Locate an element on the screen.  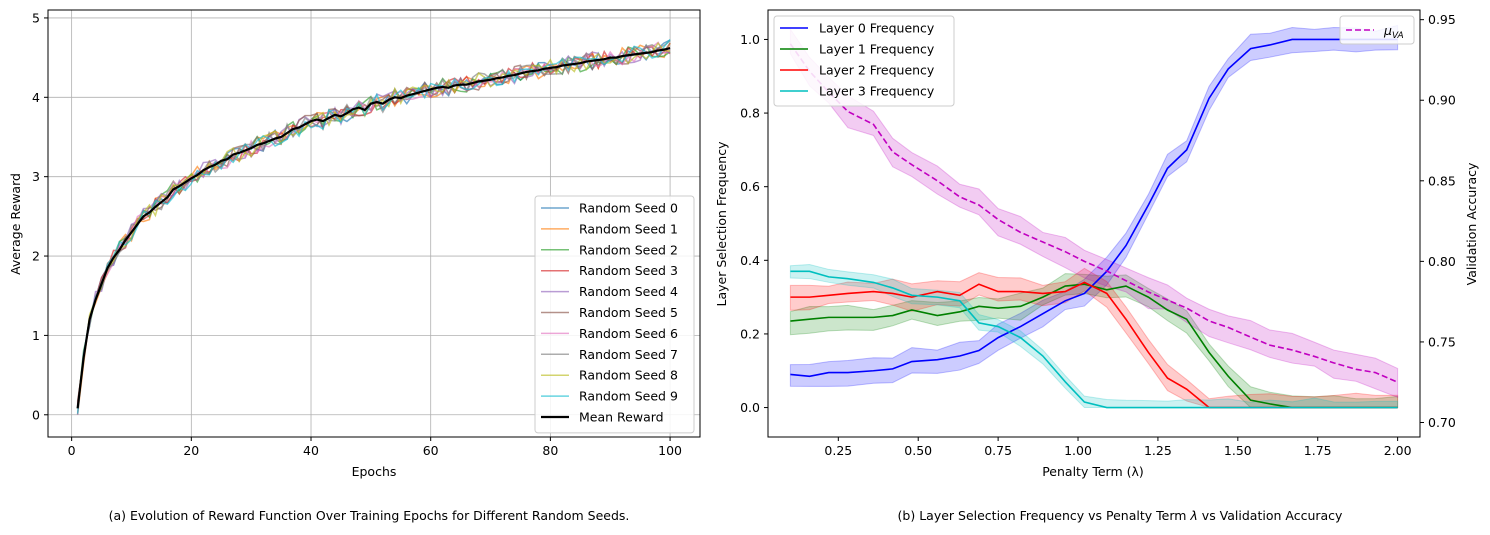
reward-x-tick-label: 40 is located at coordinates (311, 450).